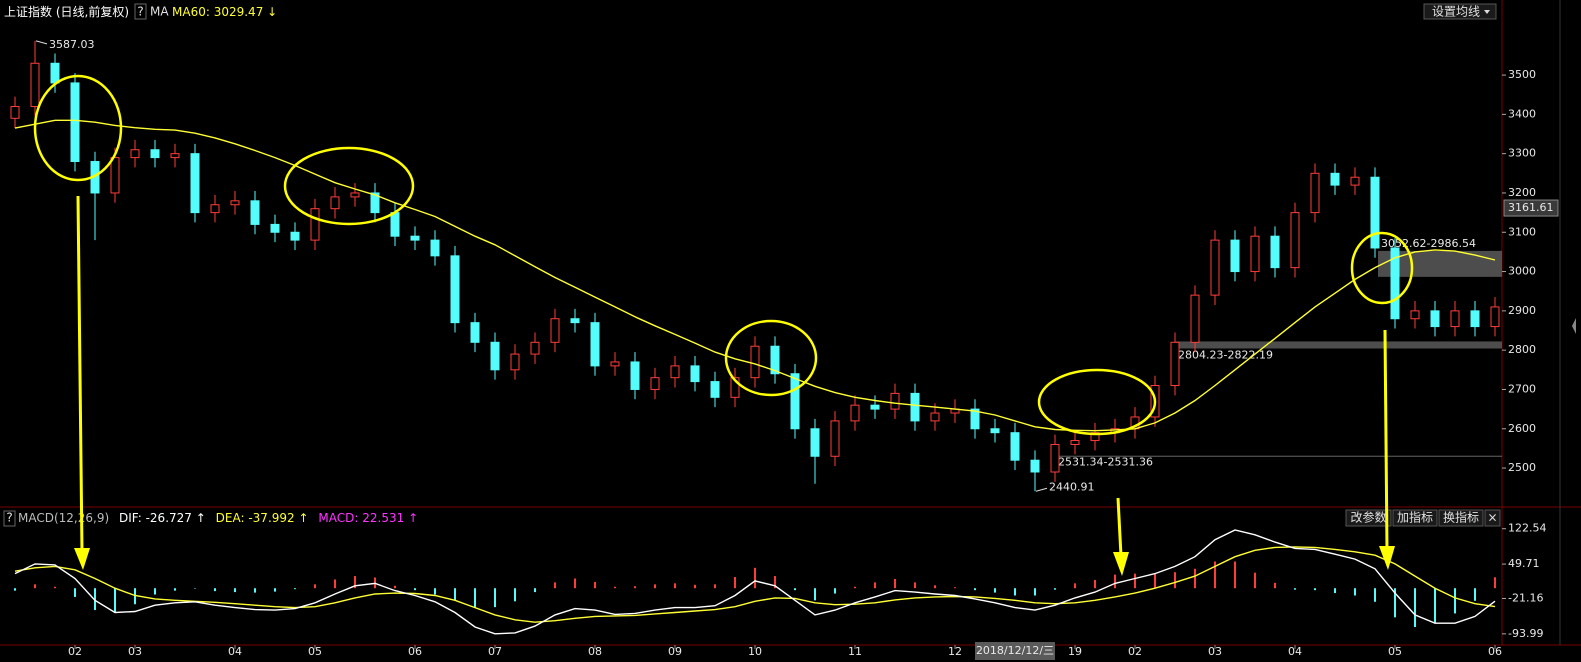  What do you see at coordinates (1278, 456) in the screenshot?
I see `price-zone` at bounding box center [1278, 456].